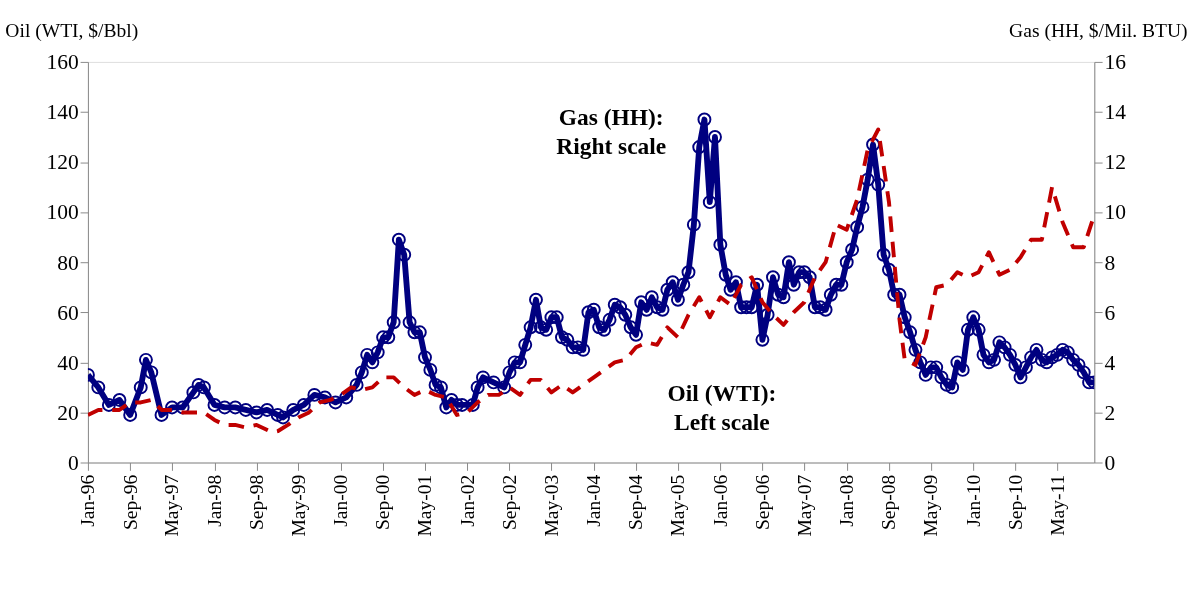 The height and width of the screenshot is (597, 1192). What do you see at coordinates (1115, 162) in the screenshot?
I see `y2-tick-label: 12` at bounding box center [1115, 162].